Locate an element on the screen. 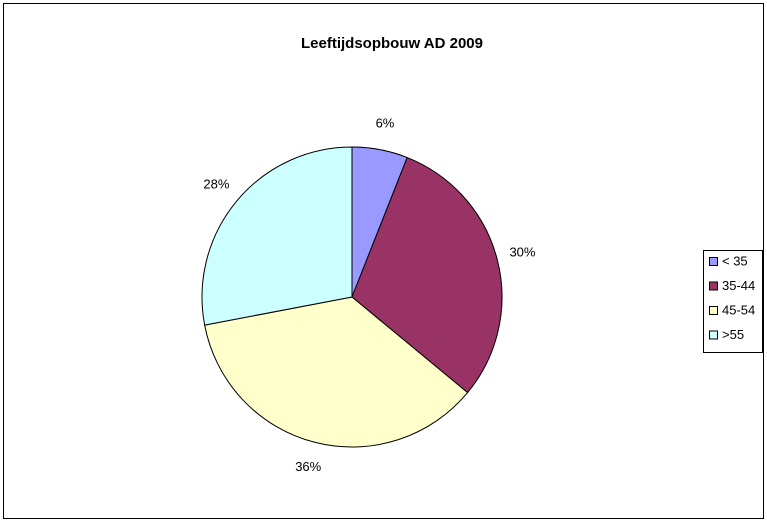 Image resolution: width=767 pixels, height=522 pixels. legend-label: 35-44 is located at coordinates (738, 285).